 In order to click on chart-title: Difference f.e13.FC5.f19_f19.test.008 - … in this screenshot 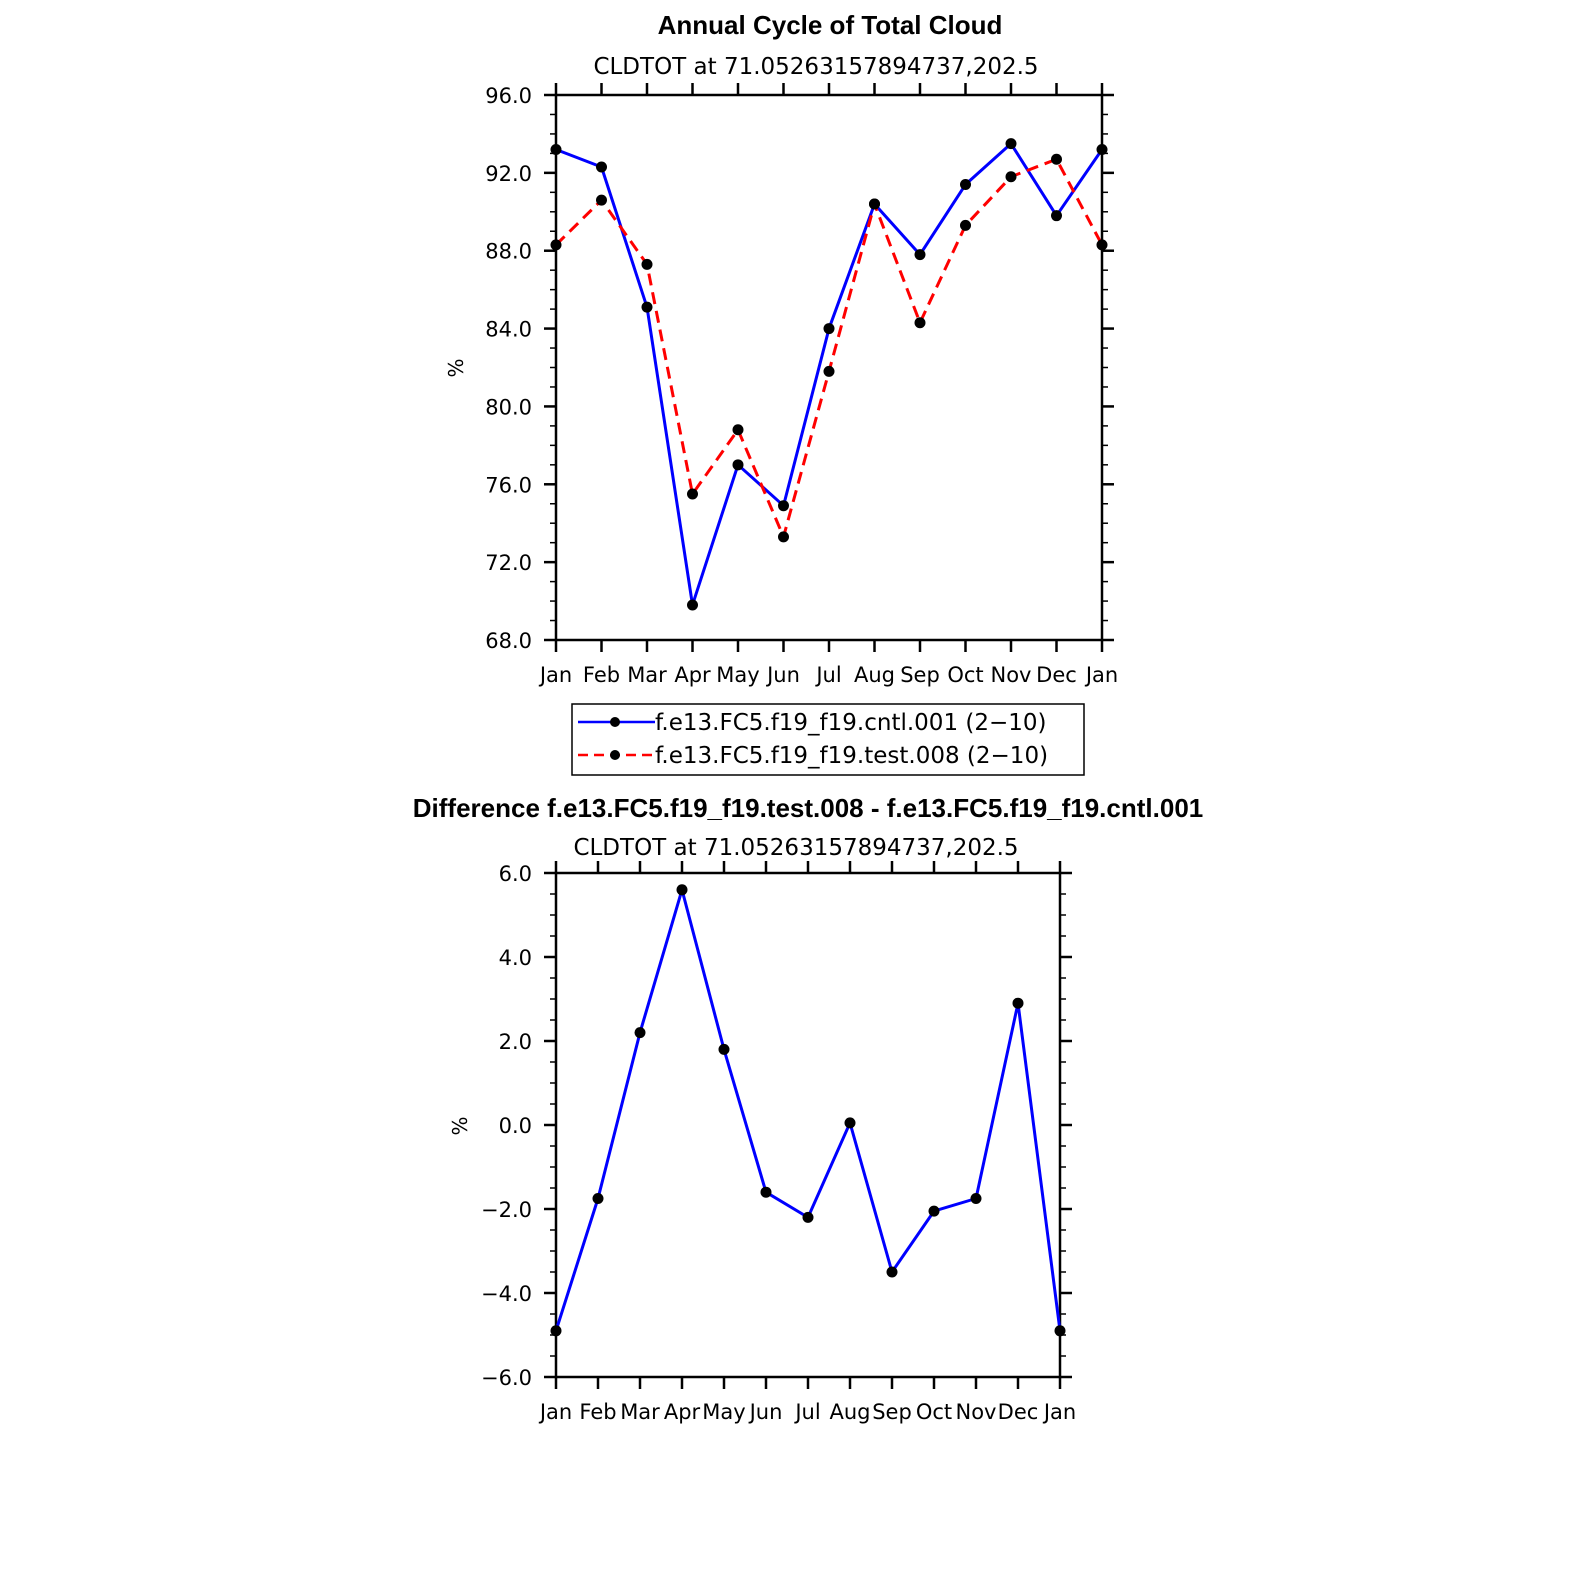, I will do `click(808, 808)`.